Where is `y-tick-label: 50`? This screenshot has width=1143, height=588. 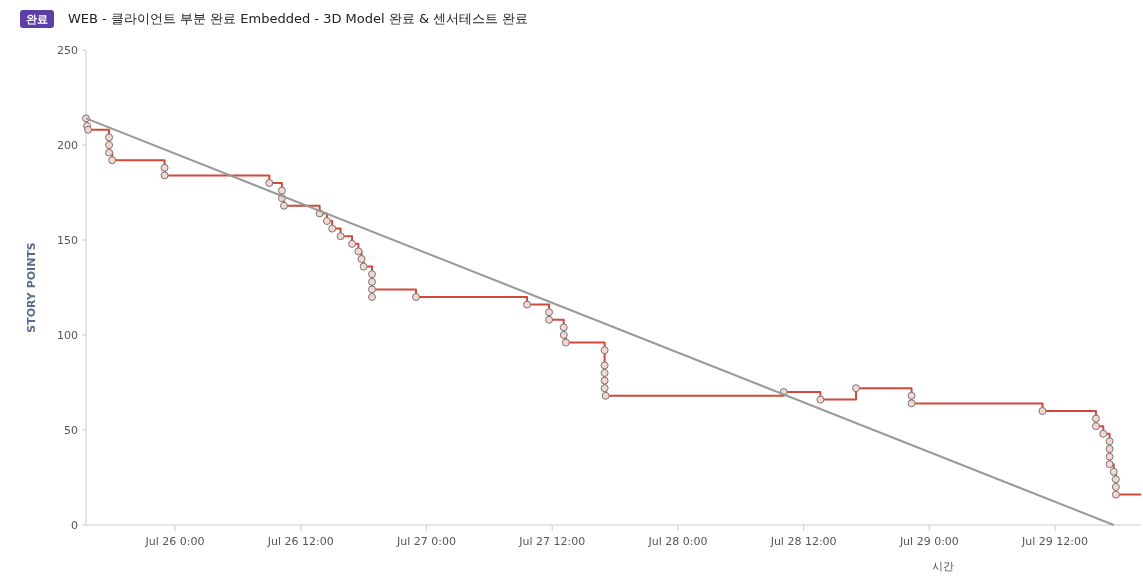 y-tick-label: 50 is located at coordinates (71, 430).